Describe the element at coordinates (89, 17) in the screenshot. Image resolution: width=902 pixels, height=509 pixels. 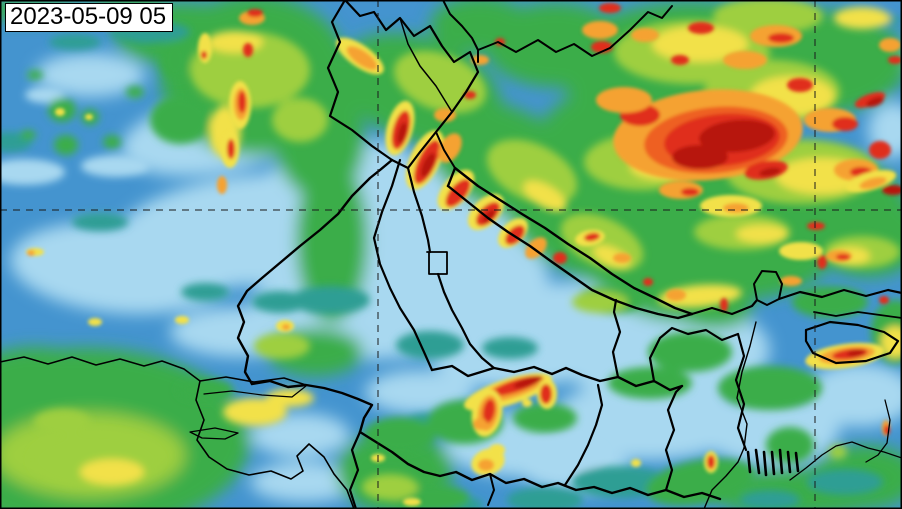
I see `timestamp-label: 2023-05-09 05` at that location.